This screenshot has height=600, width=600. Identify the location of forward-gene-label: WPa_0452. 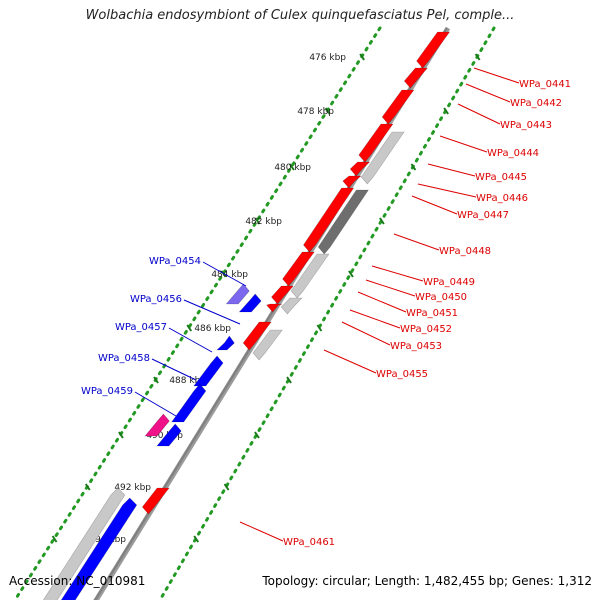
(426, 329).